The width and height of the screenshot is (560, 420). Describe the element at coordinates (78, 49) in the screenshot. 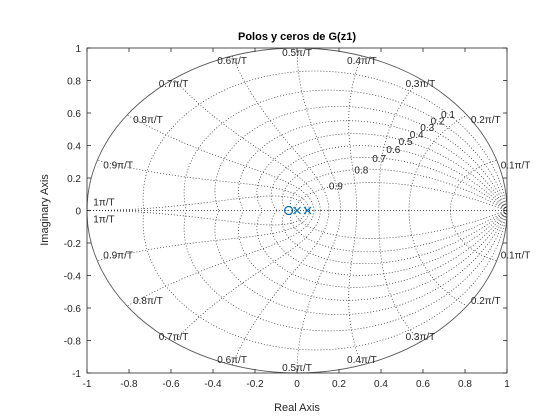

I see `y-tick-label: 1` at that location.